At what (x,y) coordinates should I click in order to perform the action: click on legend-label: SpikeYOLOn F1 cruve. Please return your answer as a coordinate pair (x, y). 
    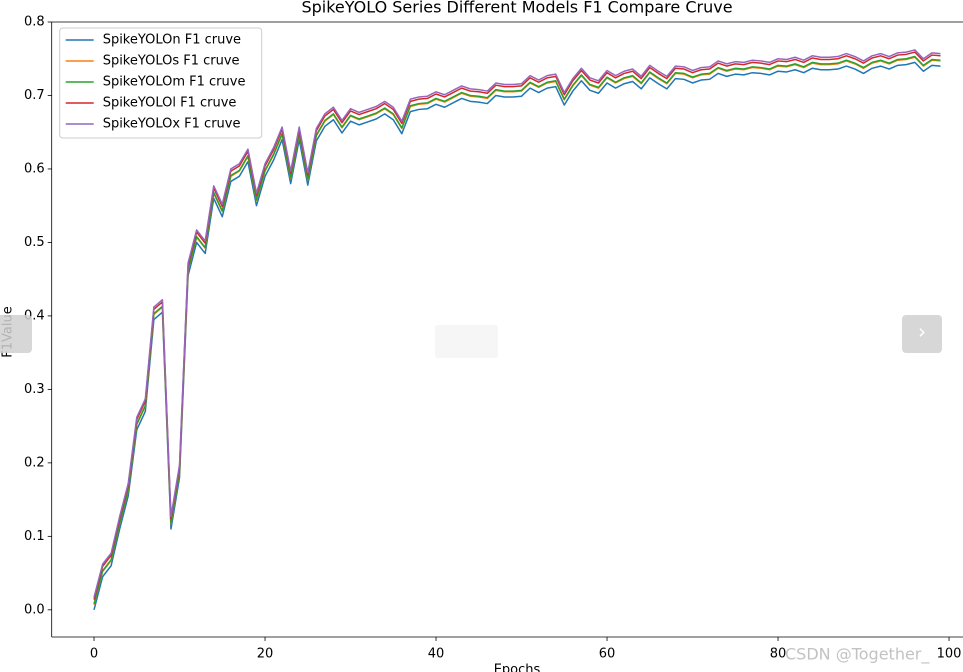
    Looking at the image, I should click on (172, 40).